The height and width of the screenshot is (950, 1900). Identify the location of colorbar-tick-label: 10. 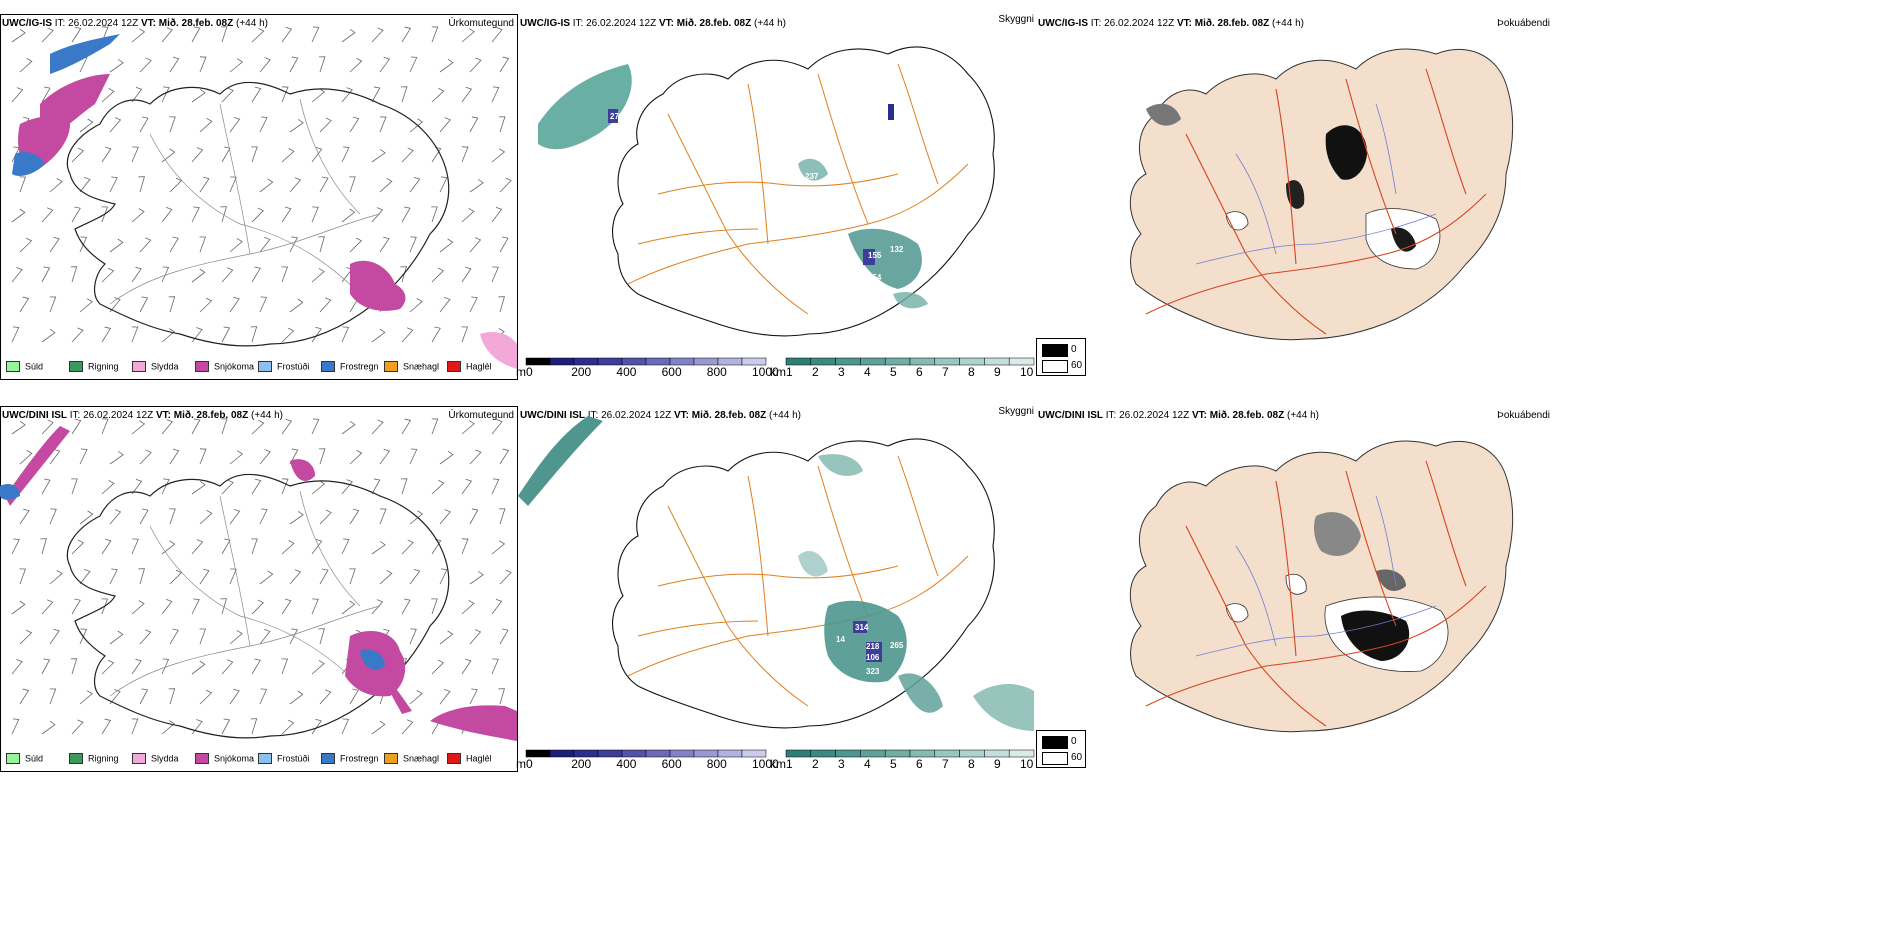
(1027, 764).